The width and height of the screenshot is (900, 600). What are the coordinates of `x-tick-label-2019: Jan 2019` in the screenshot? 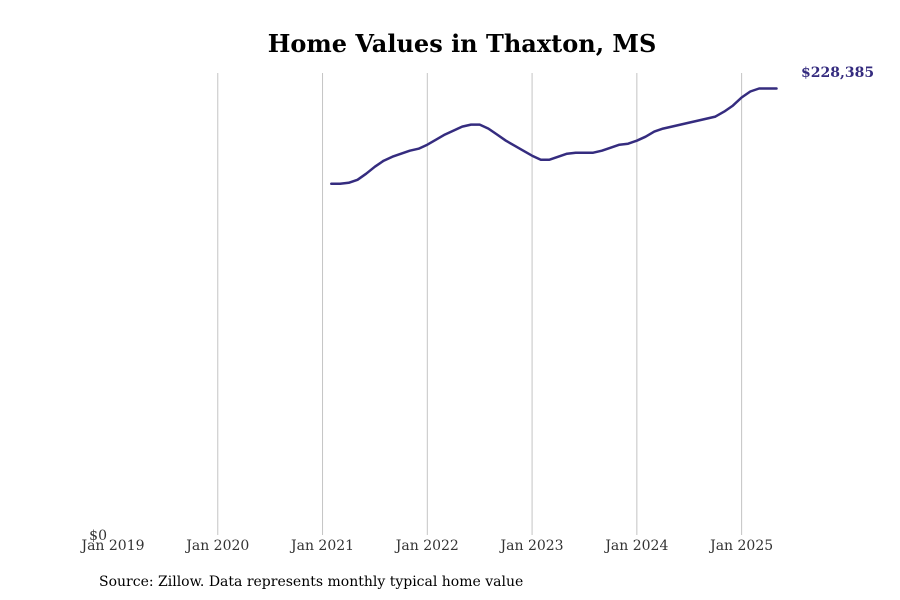 It's located at (111, 546).